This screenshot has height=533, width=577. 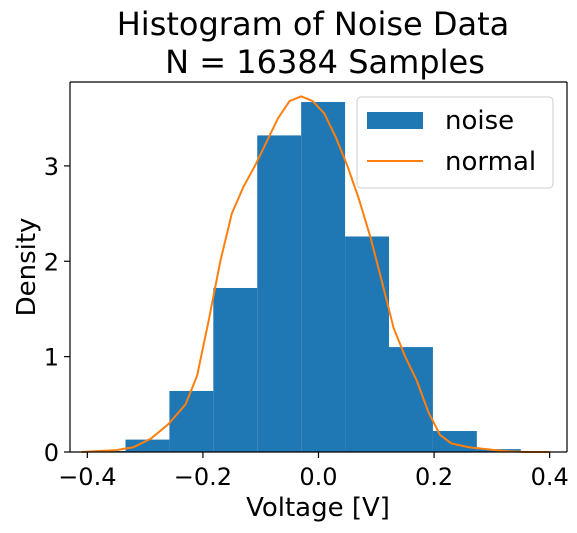 I want to click on x-ticks: −0.4 −0.2 0.0 0.2 0.4, so click(x=313, y=471).